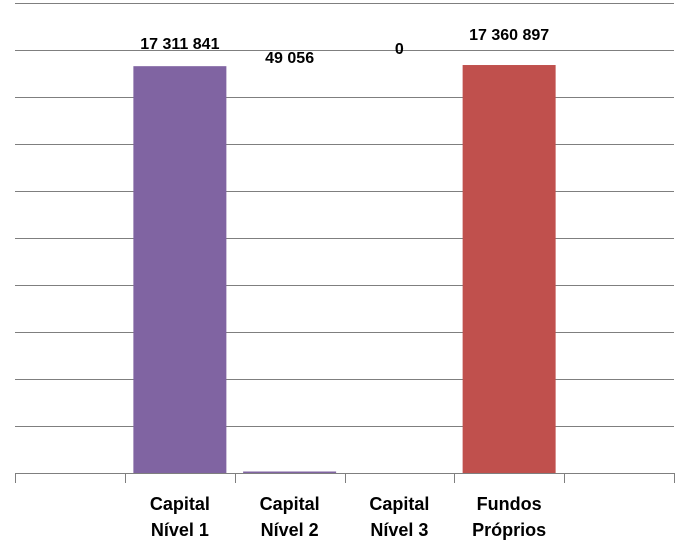 This screenshot has width=687, height=552. Describe the element at coordinates (509, 35) in the screenshot. I see `data-label: 17 360 897` at that location.